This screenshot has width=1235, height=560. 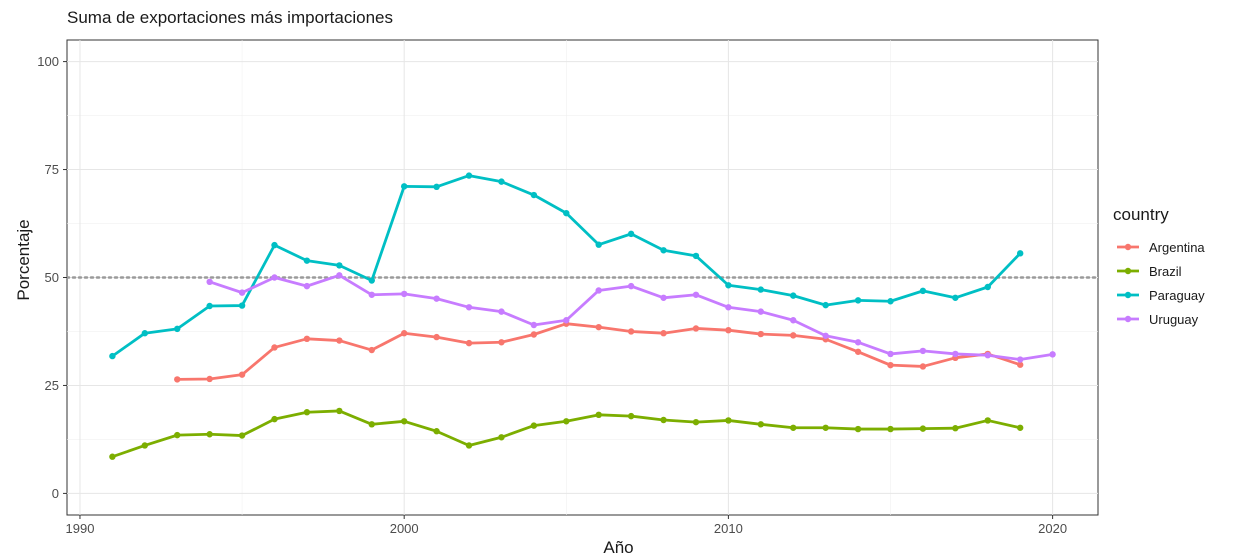 I want to click on legend-item-argentina: Argentina, so click(x=1159, y=247).